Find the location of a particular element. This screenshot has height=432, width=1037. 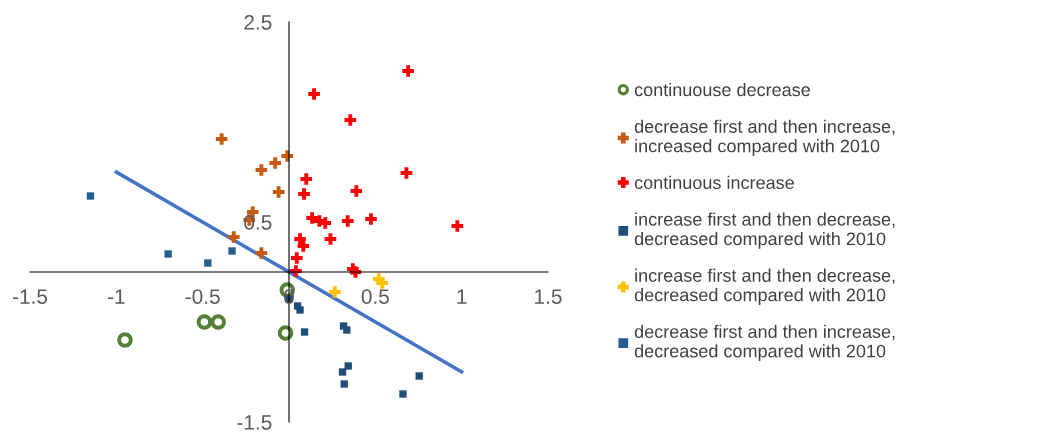

y-tick-label: 0.5 is located at coordinates (258, 222).